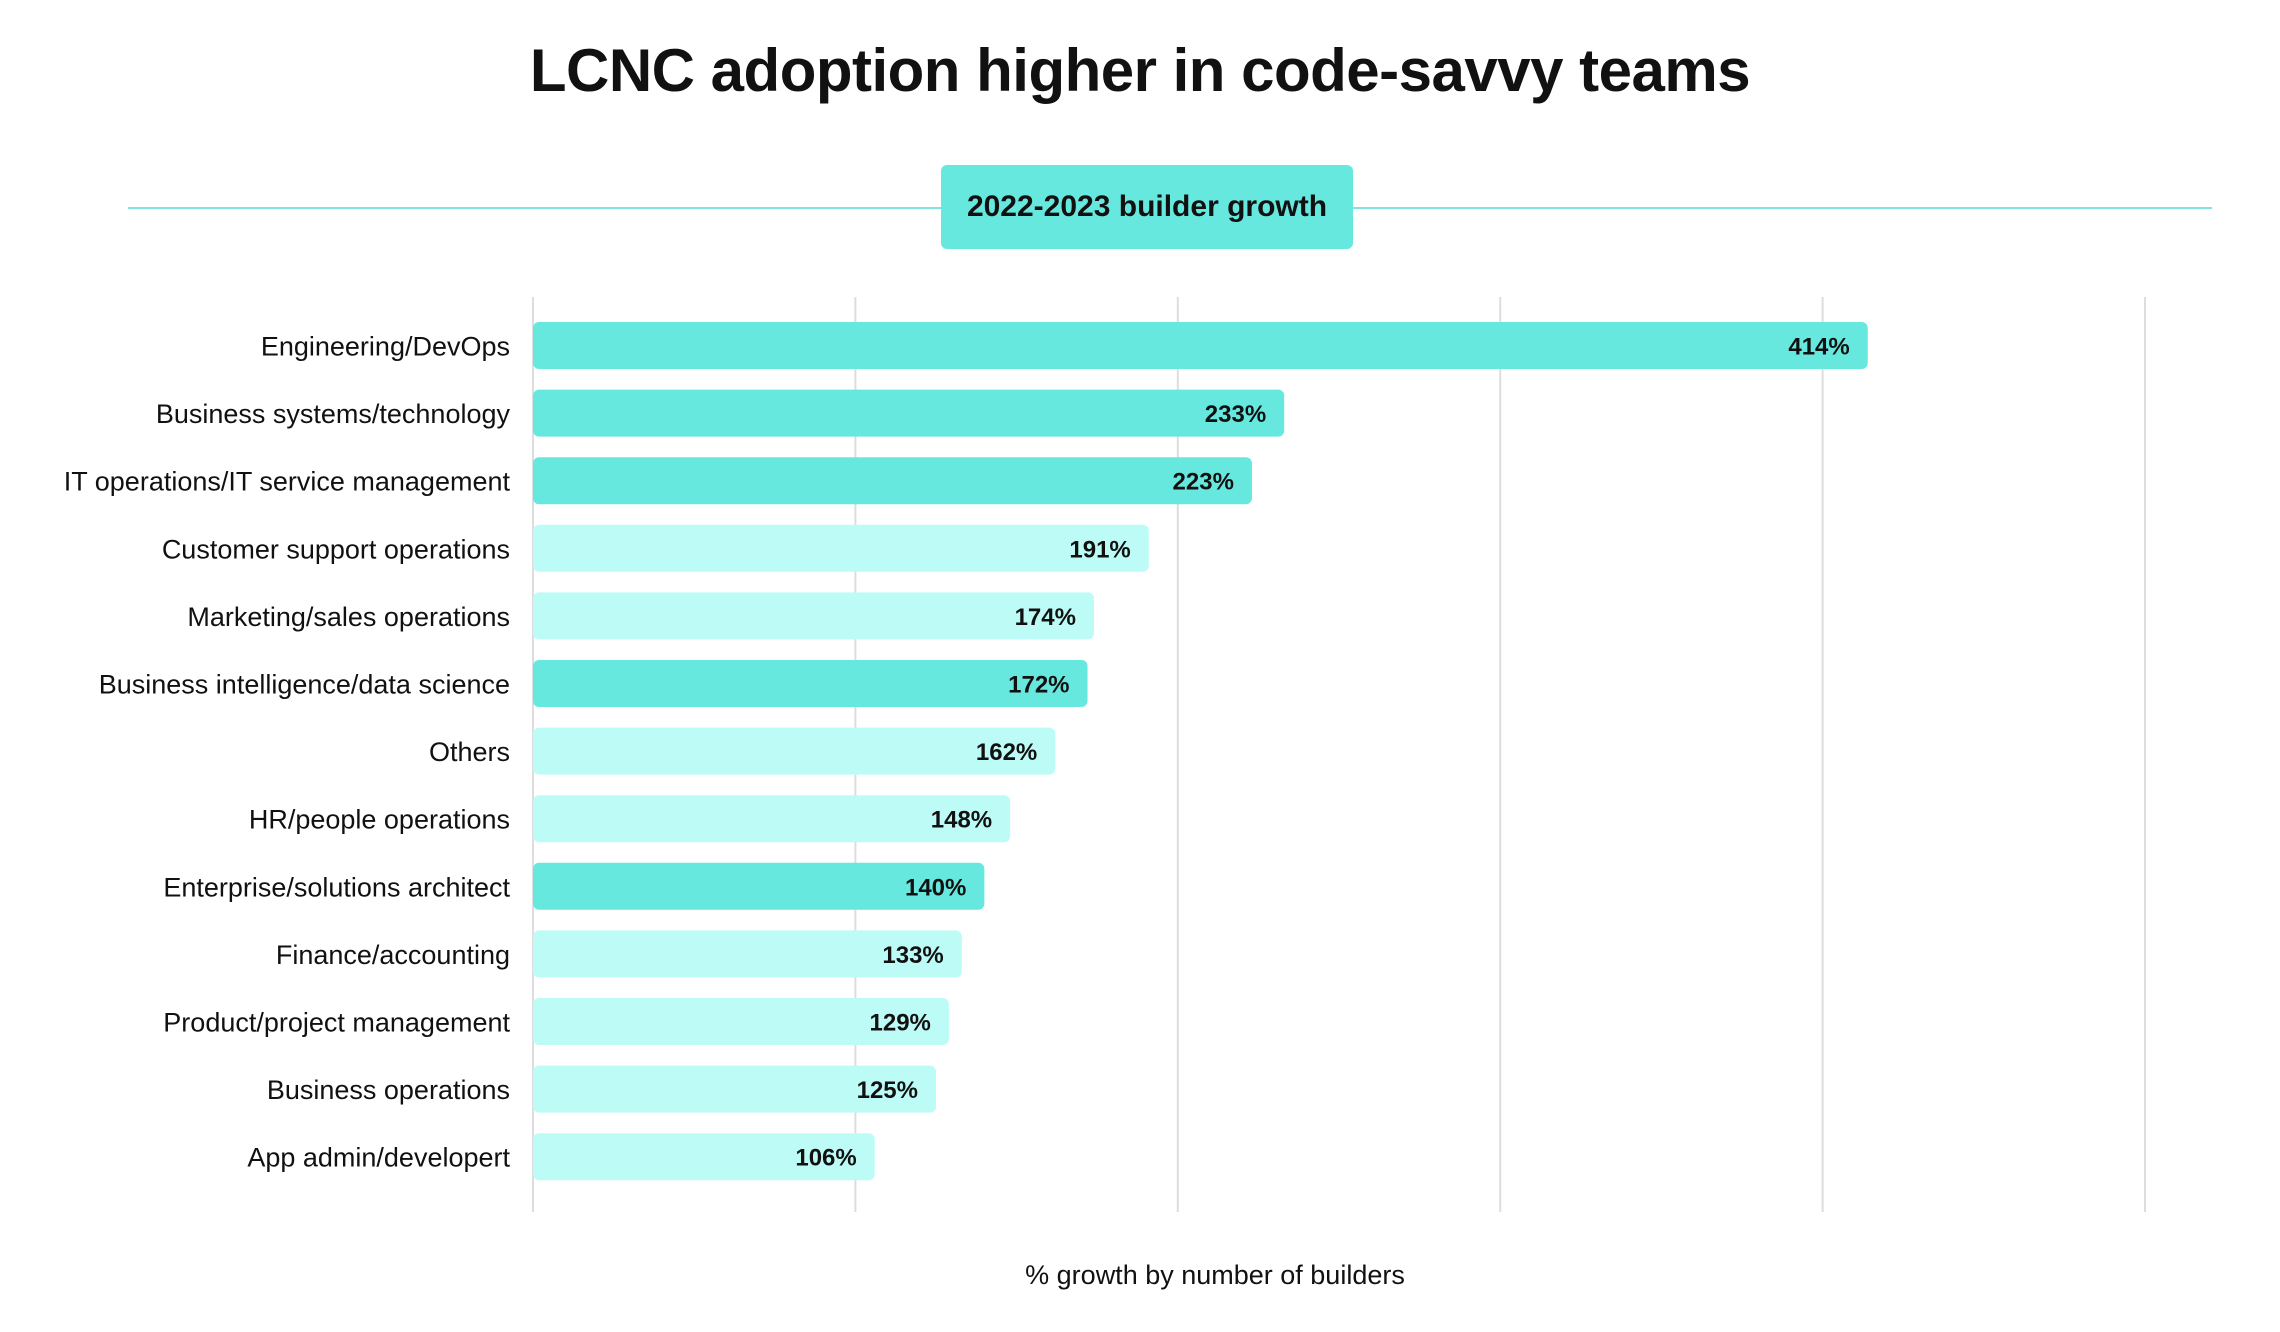 The image size is (2280, 1332). I want to click on bar-value-label: 172%, so click(1038, 685).